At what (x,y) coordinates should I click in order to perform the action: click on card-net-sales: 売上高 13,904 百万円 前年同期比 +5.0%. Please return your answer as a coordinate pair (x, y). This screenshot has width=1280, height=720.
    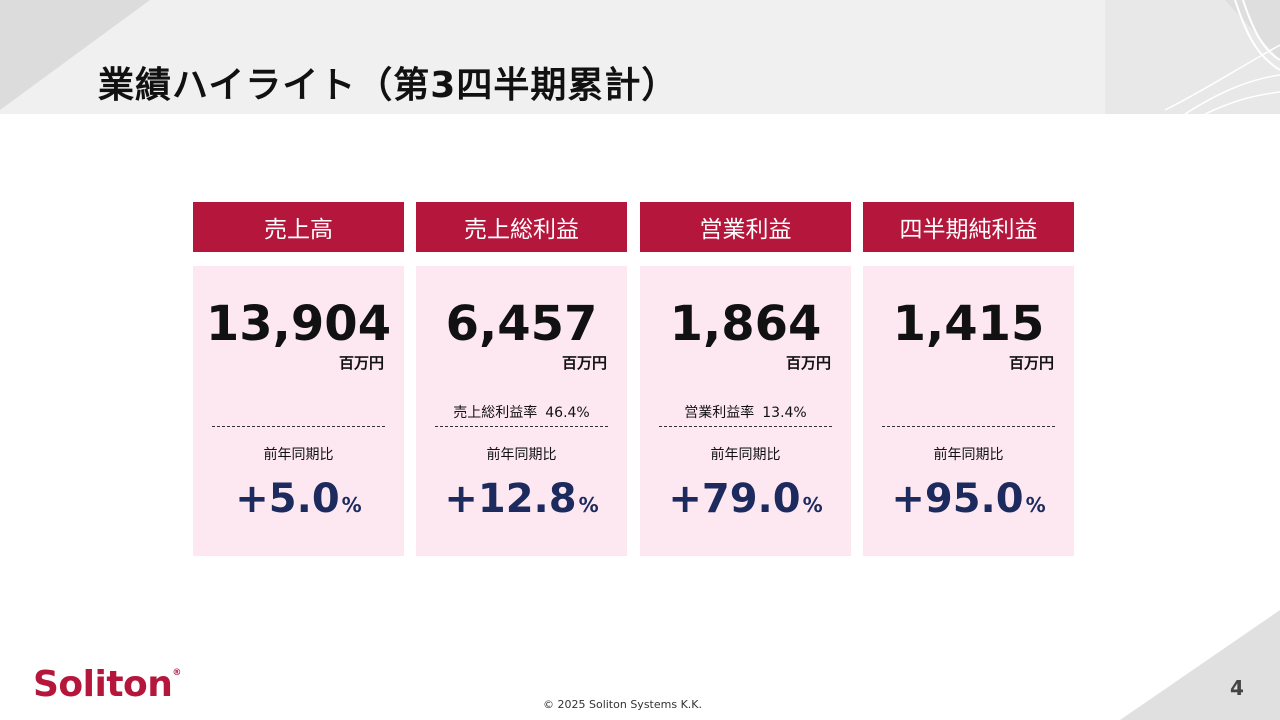
    Looking at the image, I should click on (298, 379).